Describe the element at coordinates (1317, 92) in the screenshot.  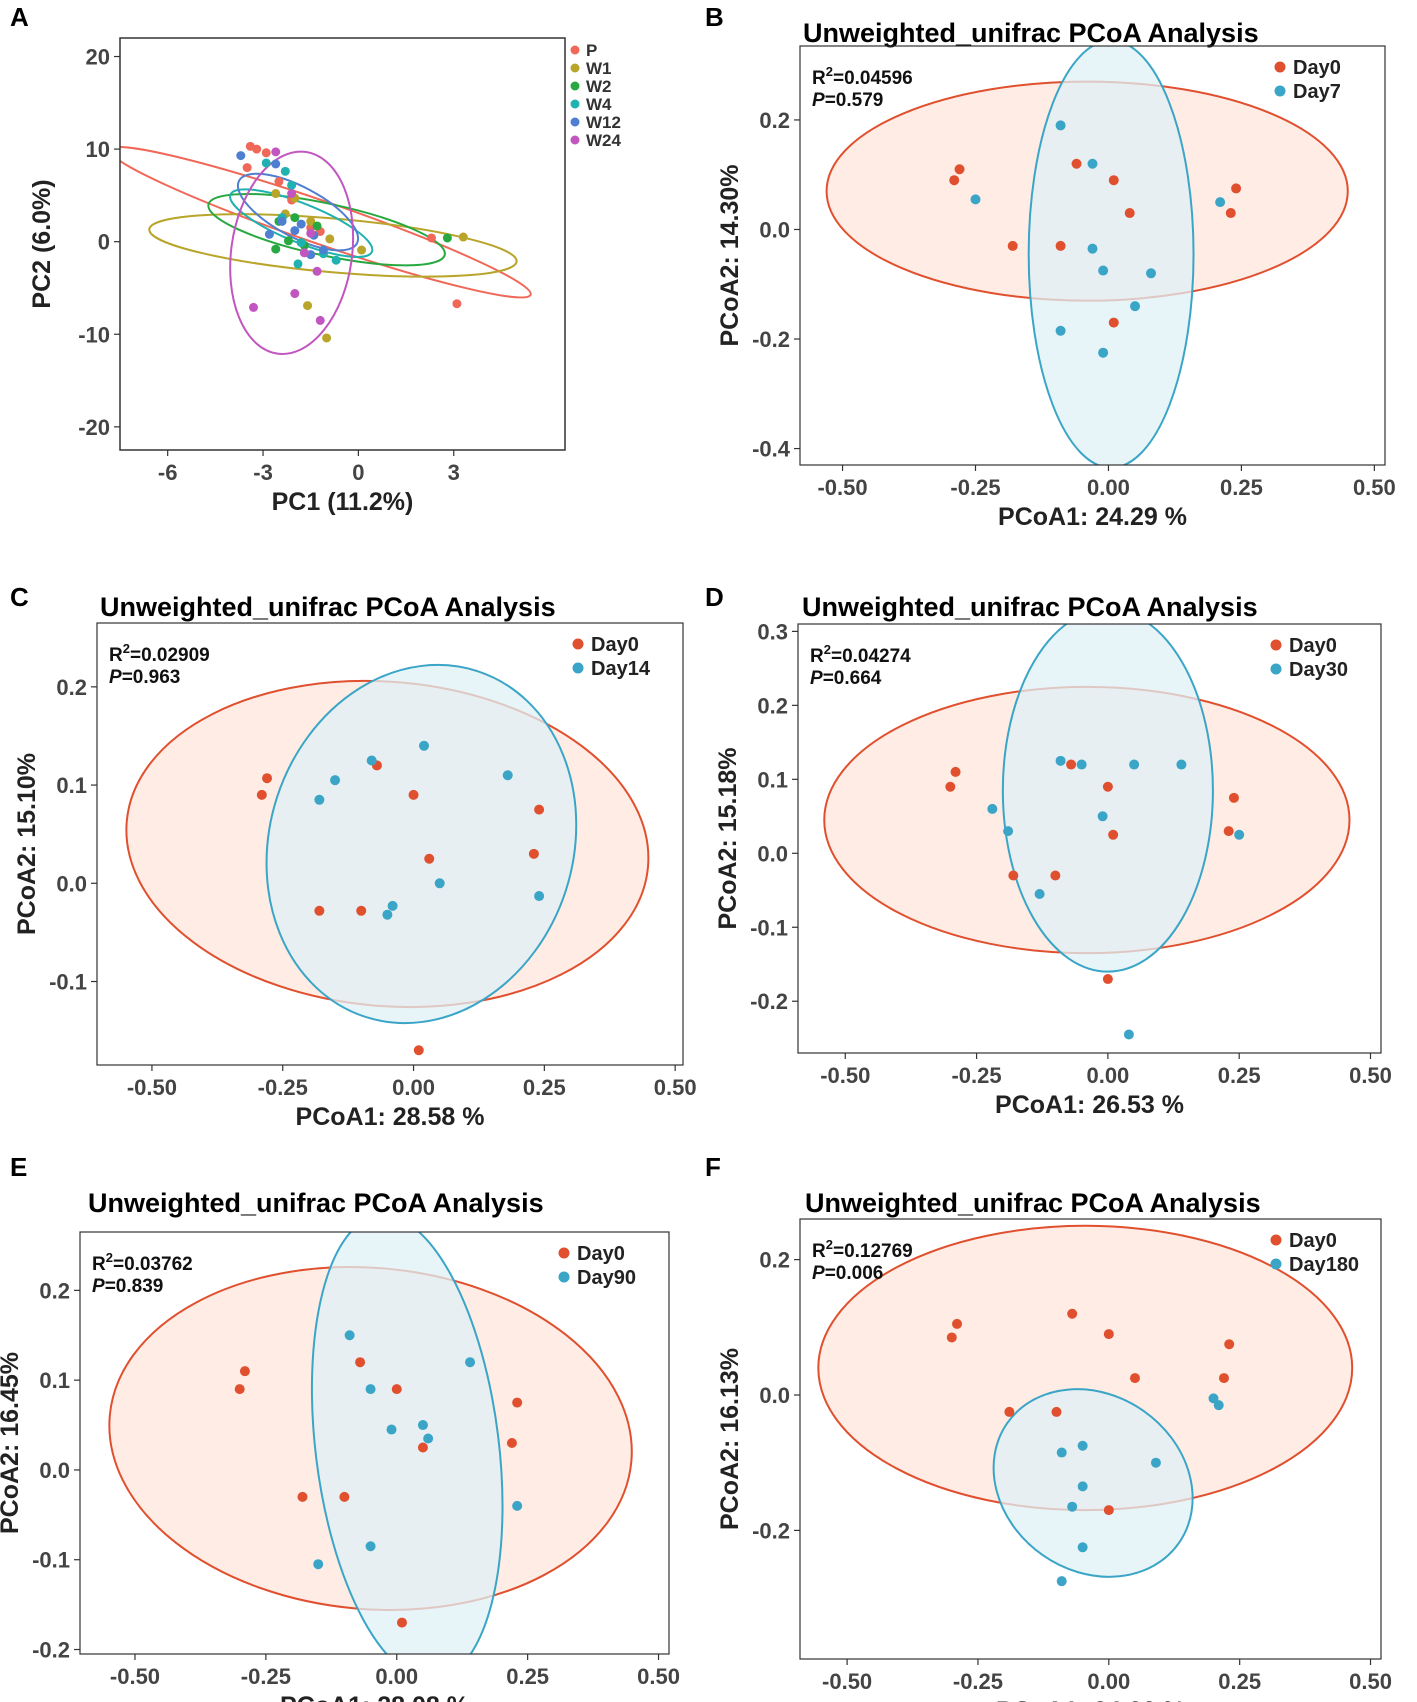
I see `legend-label: Day7` at that location.